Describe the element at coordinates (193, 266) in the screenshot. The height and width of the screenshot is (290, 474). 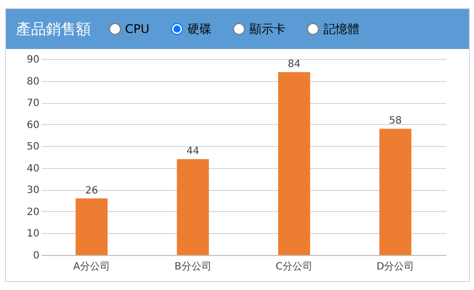
I see `x-tick-label: B分公司` at that location.